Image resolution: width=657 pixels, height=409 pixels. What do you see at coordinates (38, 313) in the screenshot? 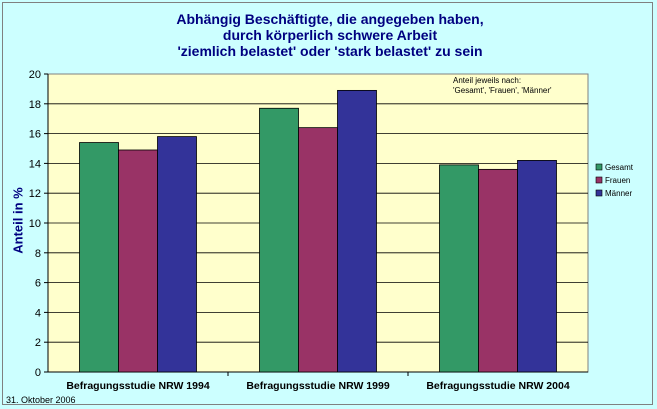
I see `y-tick-label-4: 4` at bounding box center [38, 313].